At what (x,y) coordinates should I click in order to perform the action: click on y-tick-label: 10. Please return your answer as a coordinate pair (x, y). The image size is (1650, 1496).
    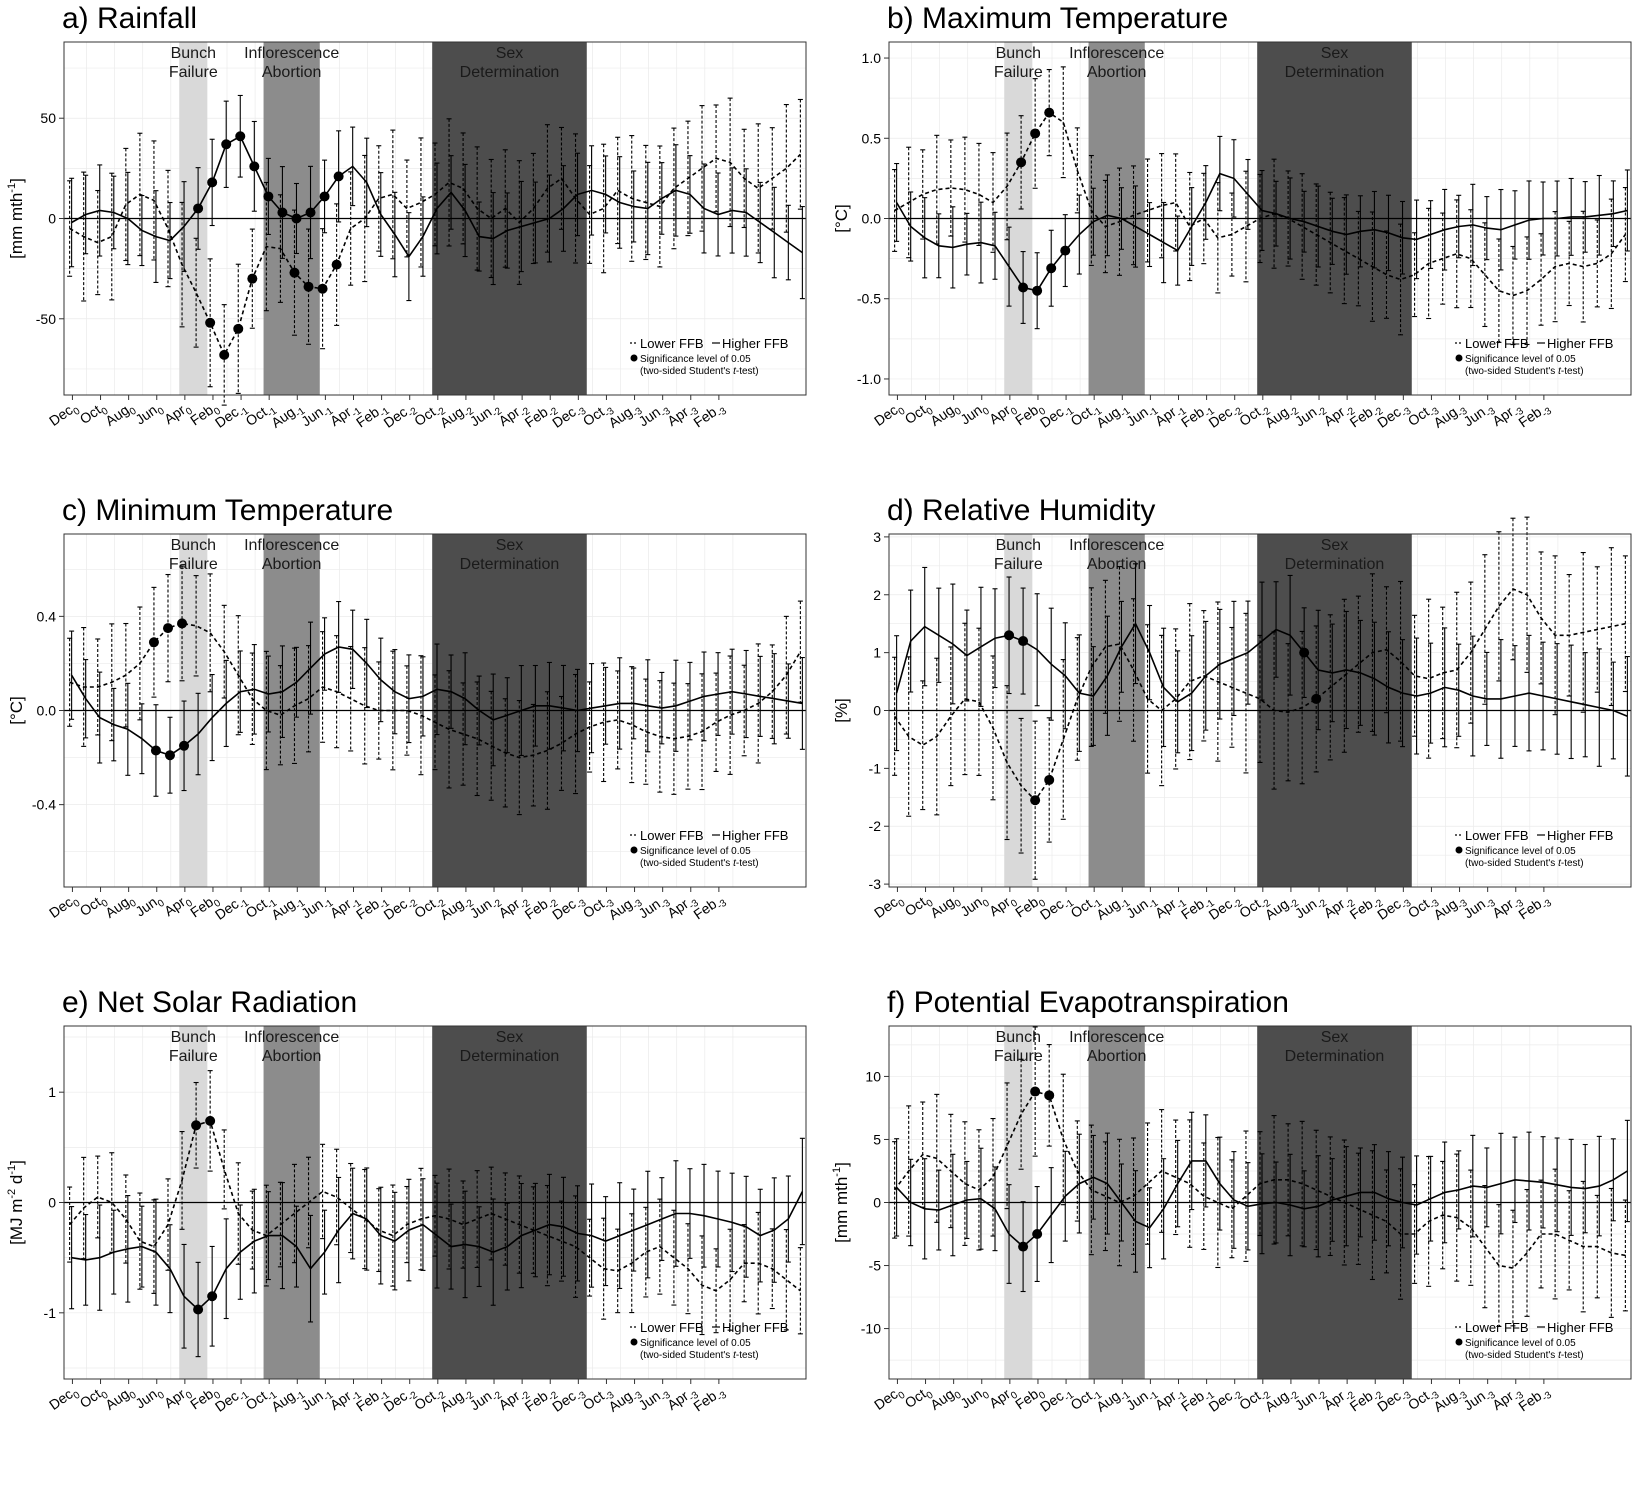
    Looking at the image, I should click on (873, 1076).